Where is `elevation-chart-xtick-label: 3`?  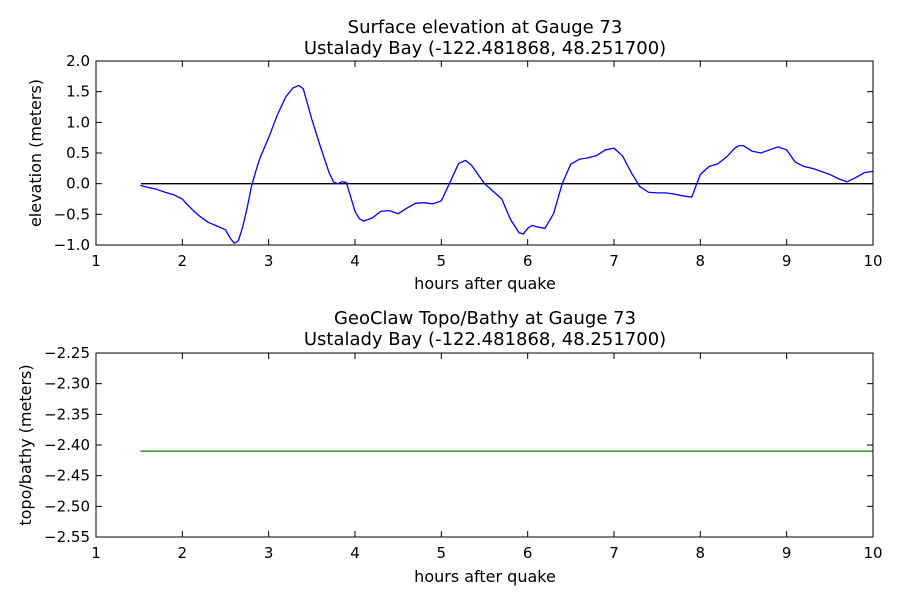 elevation-chart-xtick-label: 3 is located at coordinates (269, 261).